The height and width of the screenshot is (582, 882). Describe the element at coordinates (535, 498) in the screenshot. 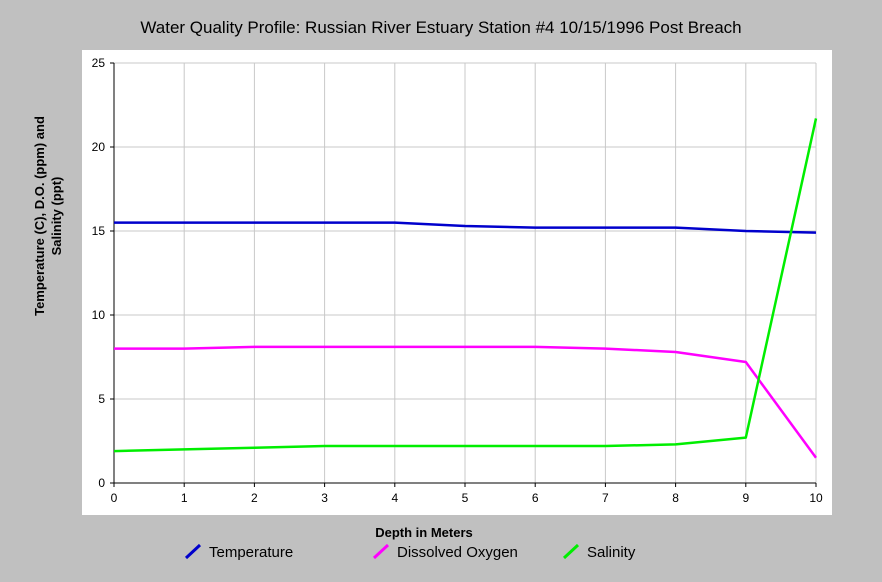

I see `x-tick-label: 6` at that location.